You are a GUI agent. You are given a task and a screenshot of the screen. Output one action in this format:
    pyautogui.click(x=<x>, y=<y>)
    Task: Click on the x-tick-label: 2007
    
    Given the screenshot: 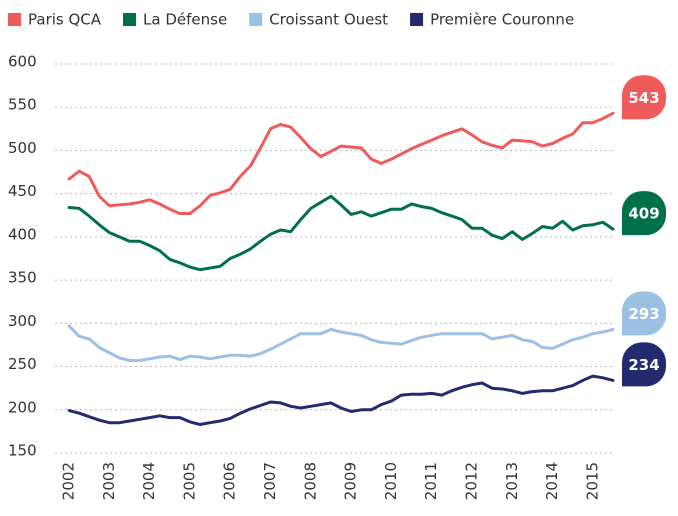 What is the action you would take?
    pyautogui.click(x=270, y=481)
    